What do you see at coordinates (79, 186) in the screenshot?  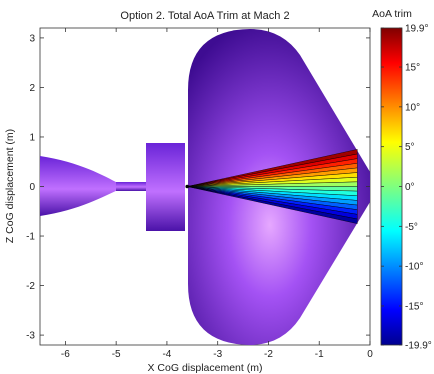 I see `rear-nozzle-shape` at bounding box center [79, 186].